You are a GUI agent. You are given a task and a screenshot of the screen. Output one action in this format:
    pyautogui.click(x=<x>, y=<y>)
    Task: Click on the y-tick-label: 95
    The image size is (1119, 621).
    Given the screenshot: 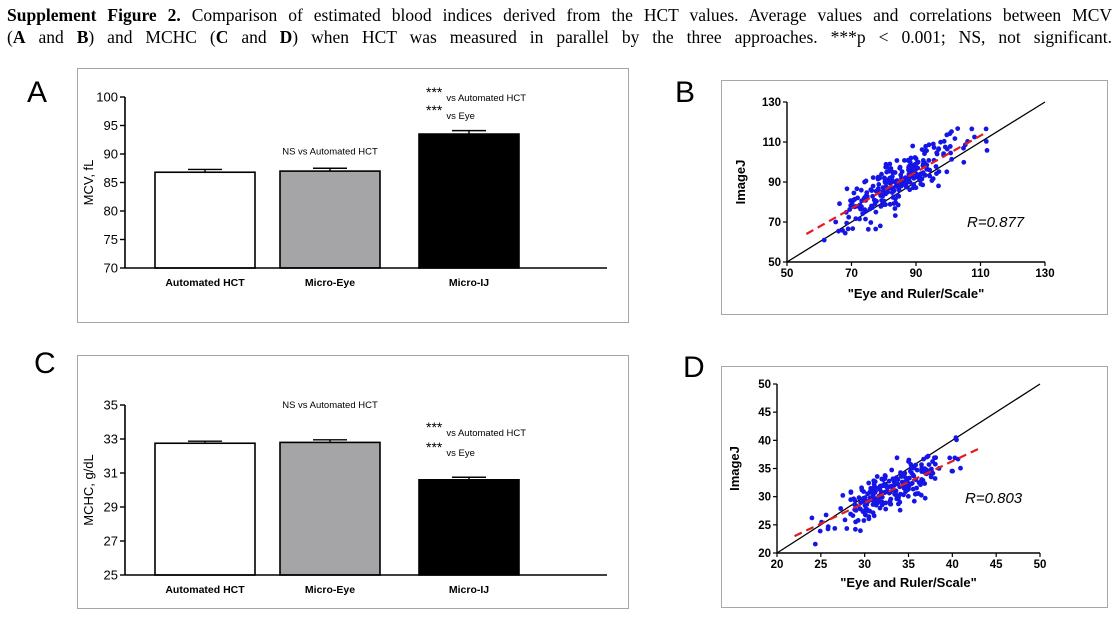 What is the action you would take?
    pyautogui.click(x=111, y=125)
    